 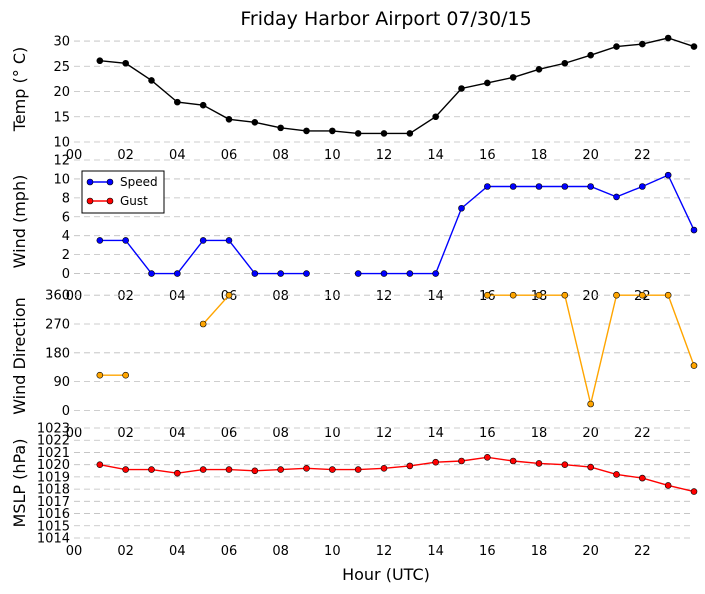 What do you see at coordinates (57, 296) in the screenshot?
I see `y-tick-label: 360` at bounding box center [57, 296].